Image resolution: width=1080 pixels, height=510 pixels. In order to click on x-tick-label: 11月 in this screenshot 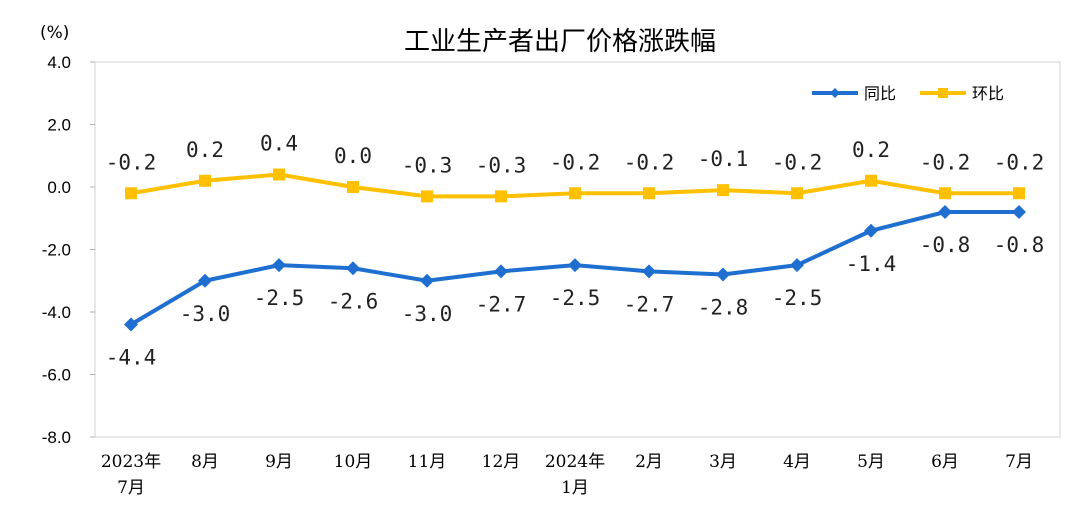, I will do `click(427, 462)`.